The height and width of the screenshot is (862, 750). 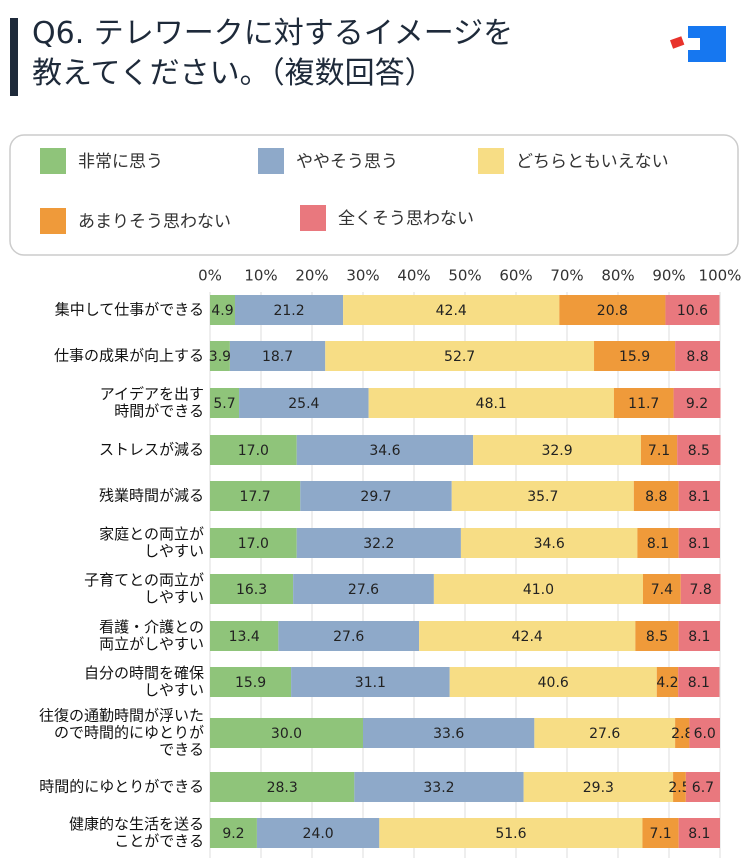 I want to click on value-label: 29.7, so click(x=375, y=497).